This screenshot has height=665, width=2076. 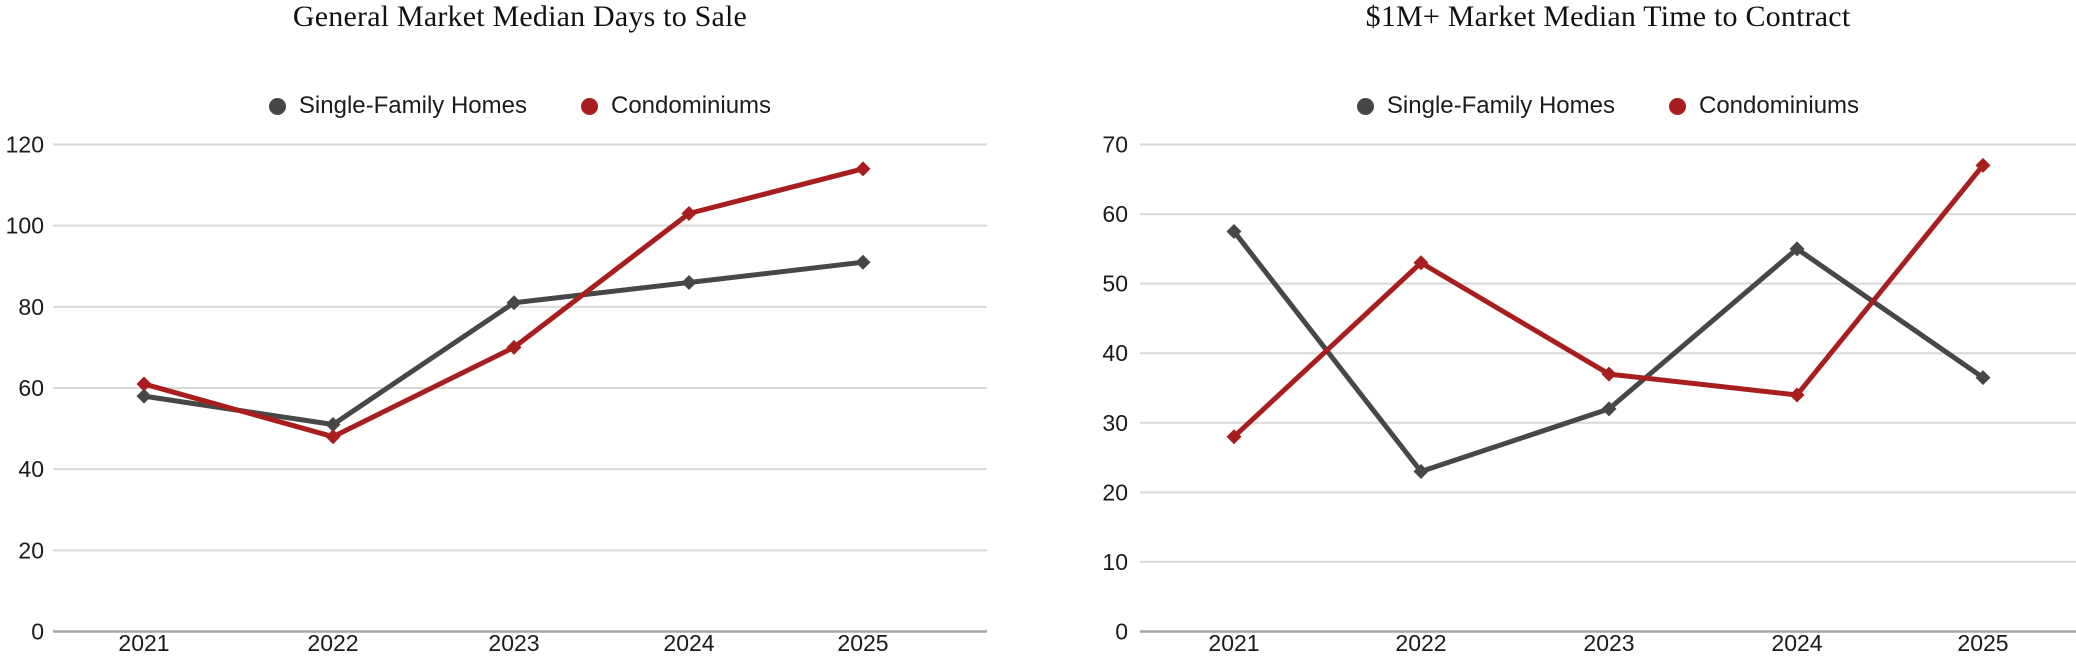 I want to click on chart-title-1m-plus-market: $1M+ Market Median Time to Contract, so click(x=1608, y=16).